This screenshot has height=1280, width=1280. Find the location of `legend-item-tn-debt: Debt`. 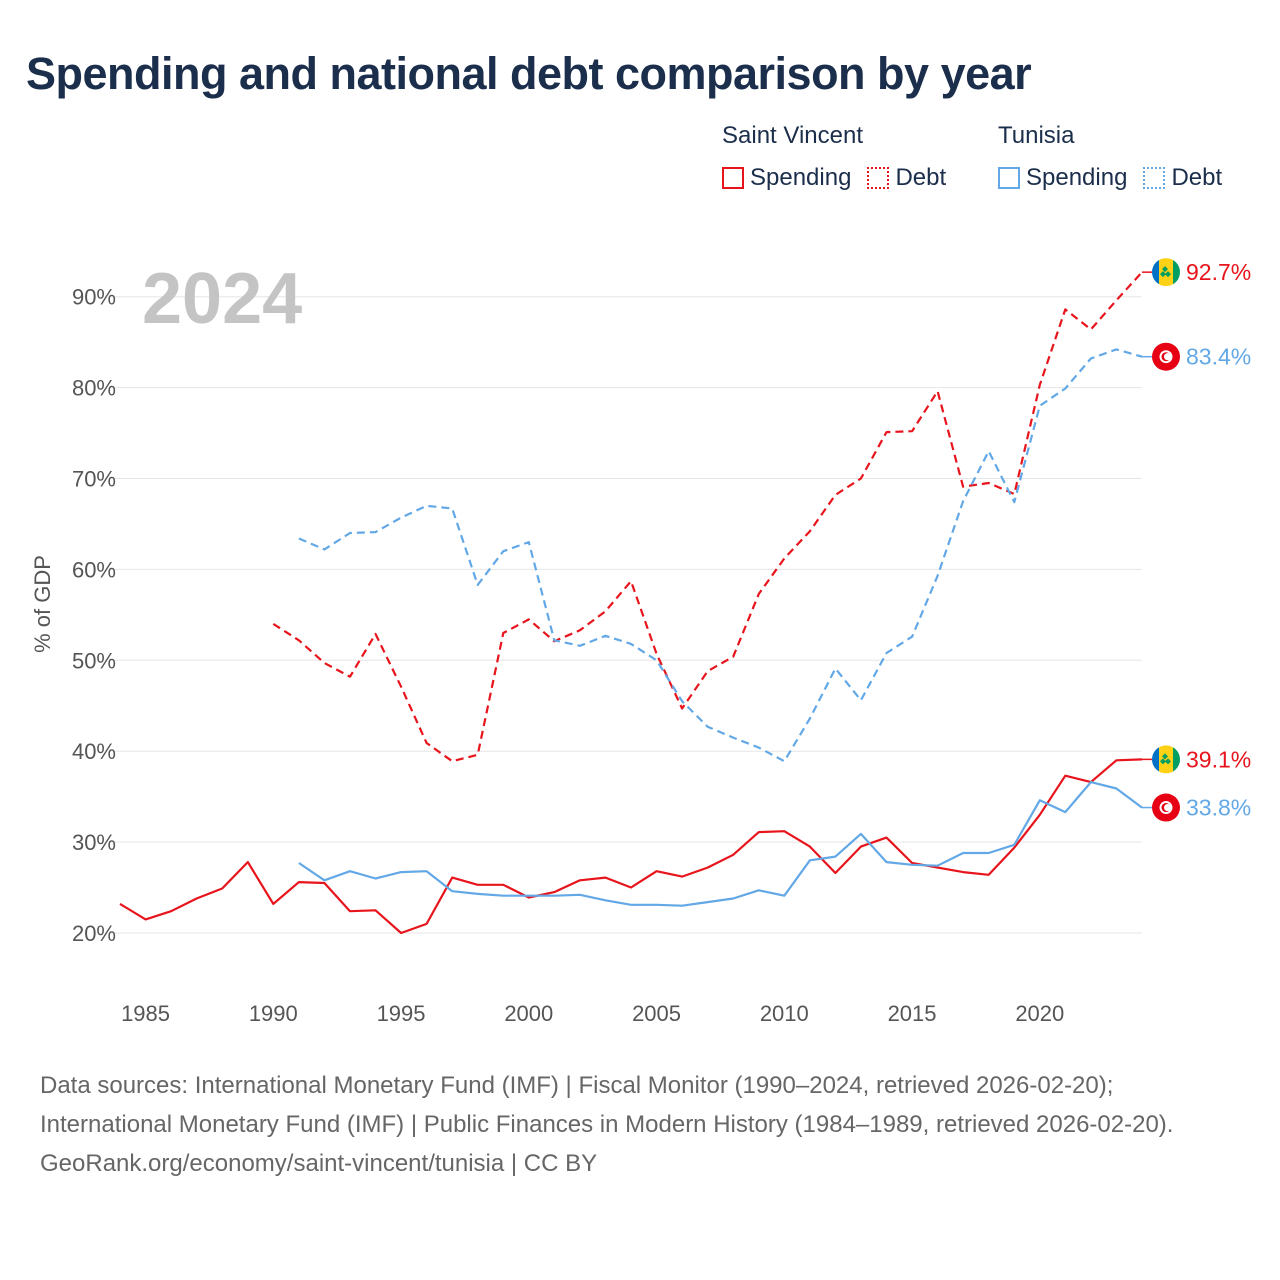

legend-item-tn-debt: Debt is located at coordinates (1182, 178).